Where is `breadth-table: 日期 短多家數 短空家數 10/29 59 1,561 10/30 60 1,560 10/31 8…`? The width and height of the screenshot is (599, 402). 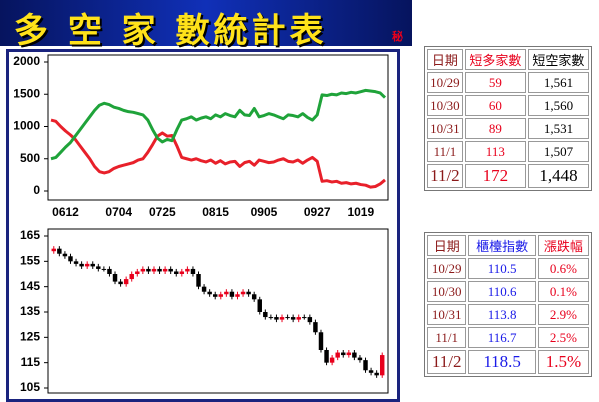
breadth-table: 日期 短多家數 短空家數 10/29 59 1,561 10/30 60 1,560 10/31 8… is located at coordinates (508, 118).